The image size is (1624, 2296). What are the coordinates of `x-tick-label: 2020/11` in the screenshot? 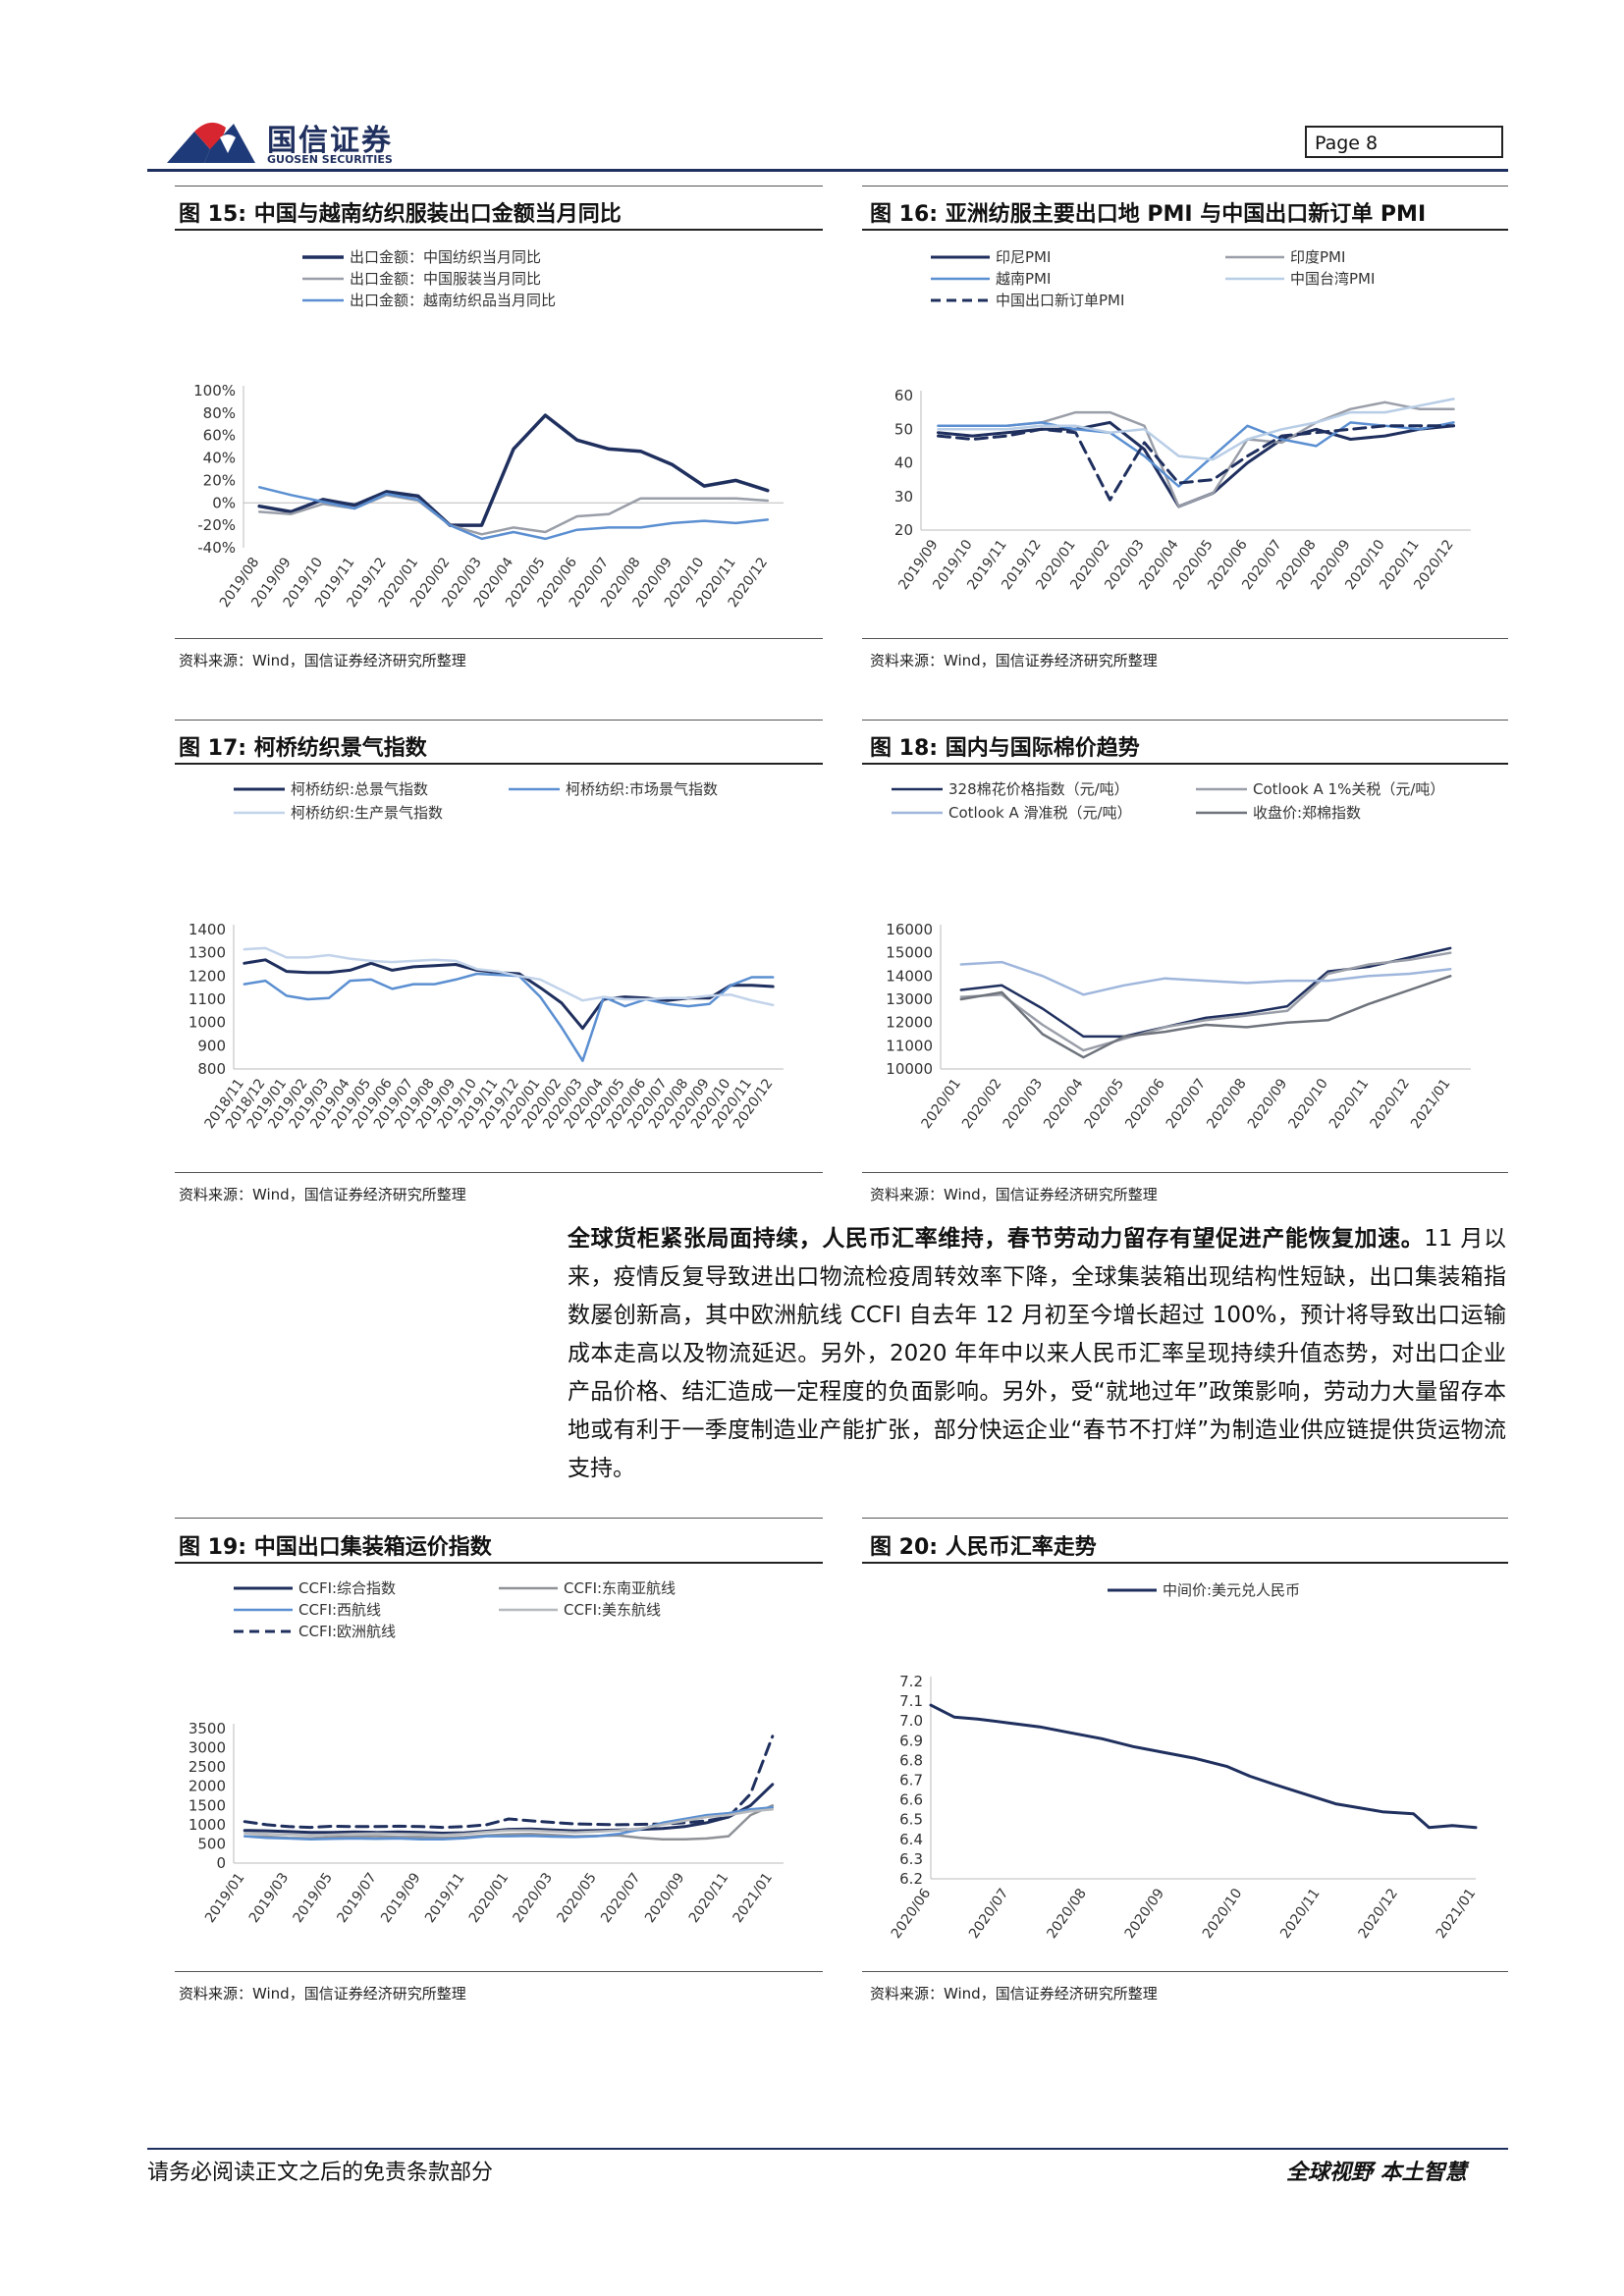 It's located at (1300, 1914).